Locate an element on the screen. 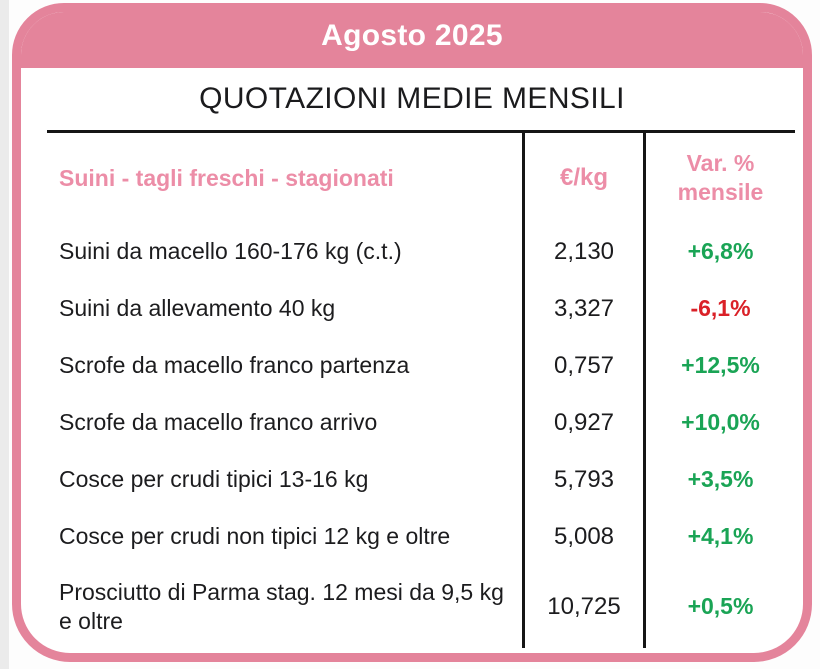 Image resolution: width=820 pixels, height=669 pixels. row-price: 0,927 is located at coordinates (582, 422).